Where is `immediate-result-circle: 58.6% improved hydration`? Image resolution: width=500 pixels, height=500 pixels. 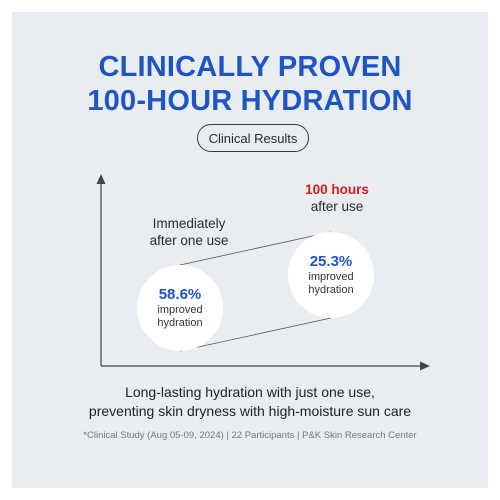 immediate-result-circle: 58.6% improved hydration is located at coordinates (180, 308).